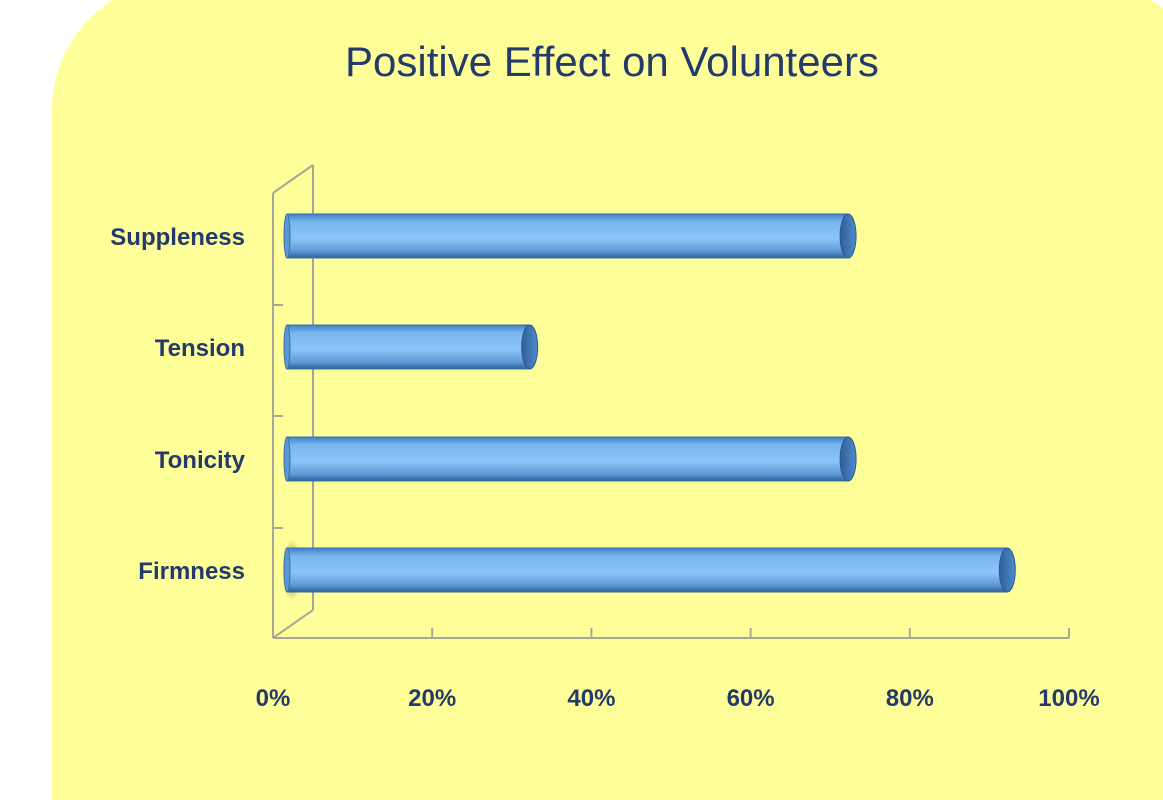 The width and height of the screenshot is (1163, 800). What do you see at coordinates (273, 698) in the screenshot?
I see `x-tick-label: 0%` at bounding box center [273, 698].